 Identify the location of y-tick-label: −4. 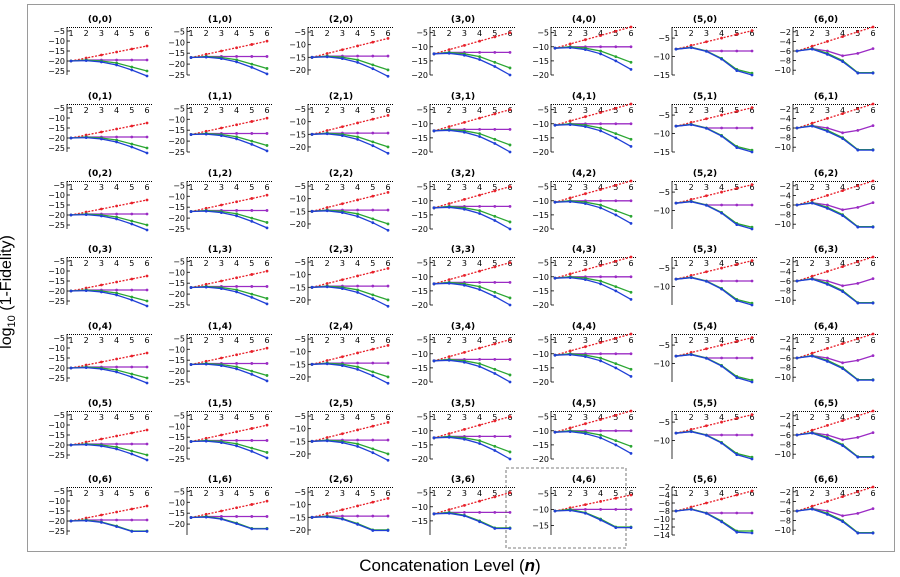
(785, 501).